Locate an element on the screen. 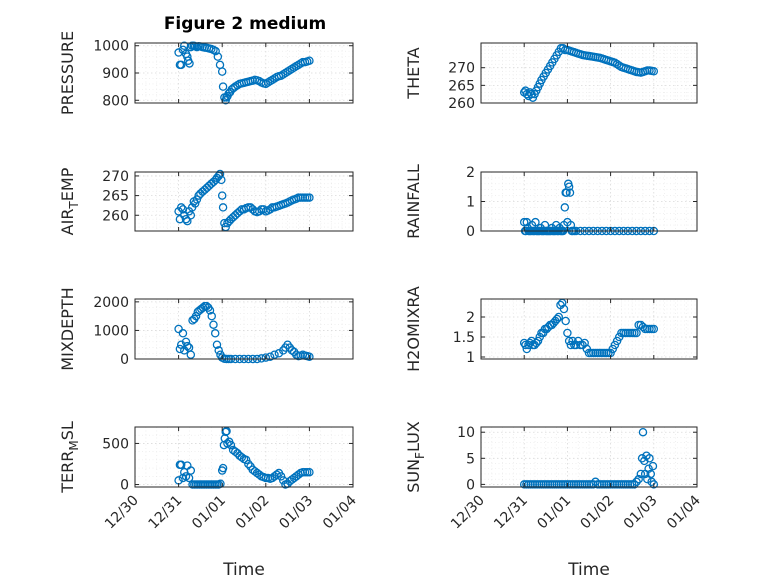 The width and height of the screenshot is (778, 583). y-axis-label: SUNFLUX is located at coordinates (415, 457).